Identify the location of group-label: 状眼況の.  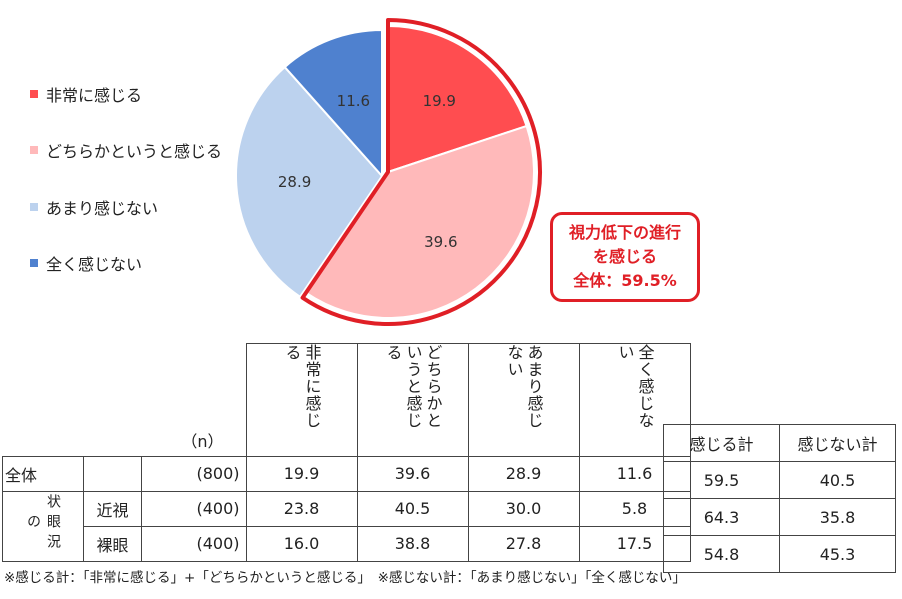
(43, 524).